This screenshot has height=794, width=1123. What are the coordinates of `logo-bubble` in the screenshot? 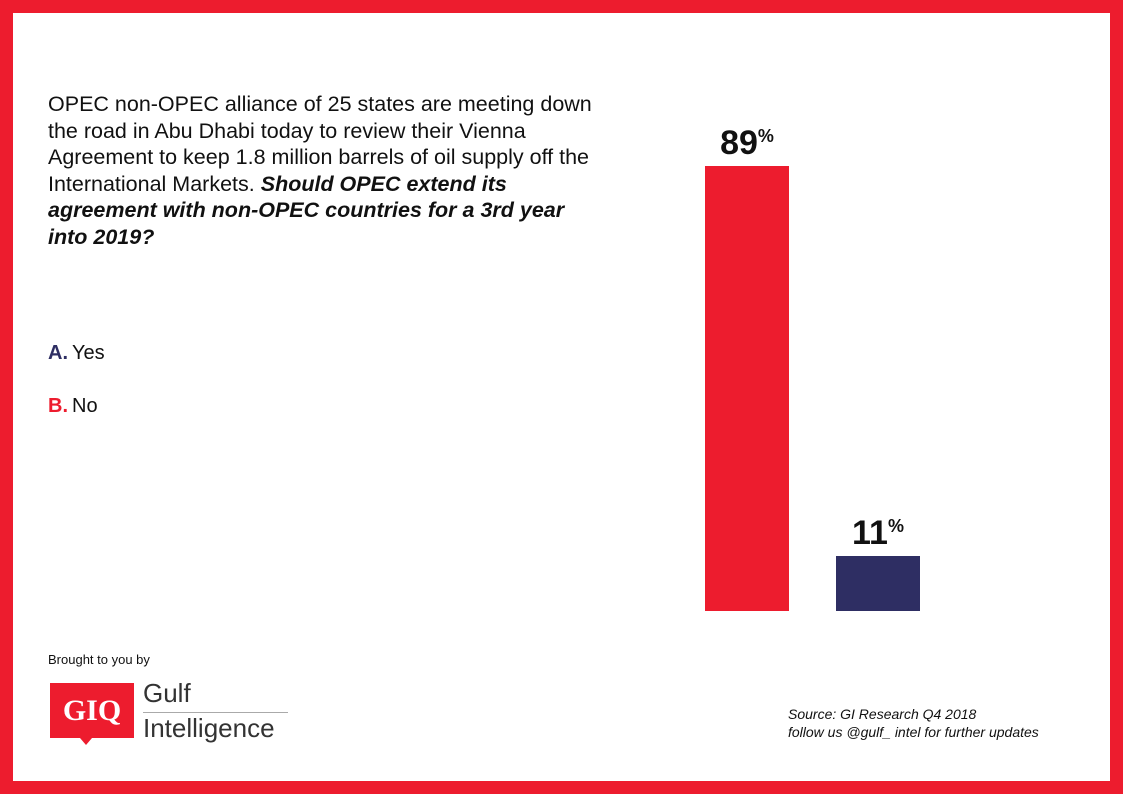 It's located at (92, 714).